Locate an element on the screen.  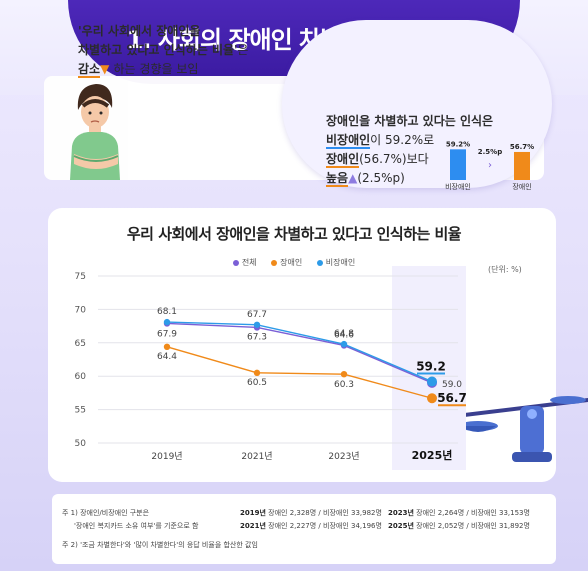
sample-2023: 2023년 장애인 2,264명 / 비장애인 33,153명 is located at coordinates (459, 513).